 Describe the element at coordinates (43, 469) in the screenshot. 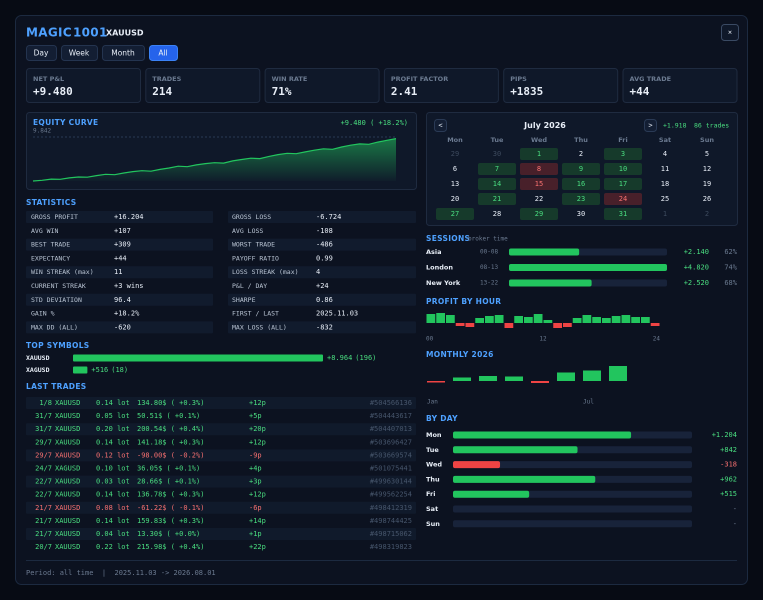

I see `trade-date: 24/7` at that location.